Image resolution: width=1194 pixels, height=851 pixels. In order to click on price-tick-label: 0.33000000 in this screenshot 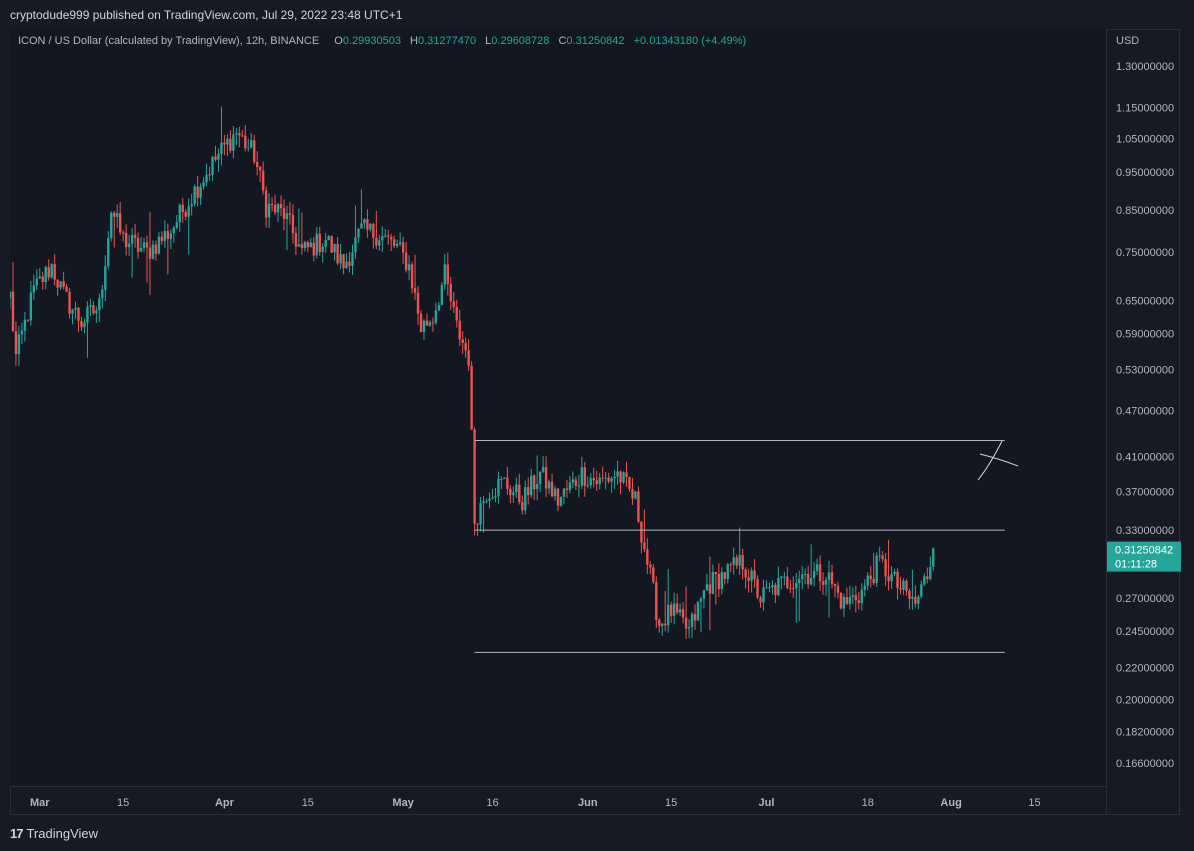, I will do `click(1145, 531)`.